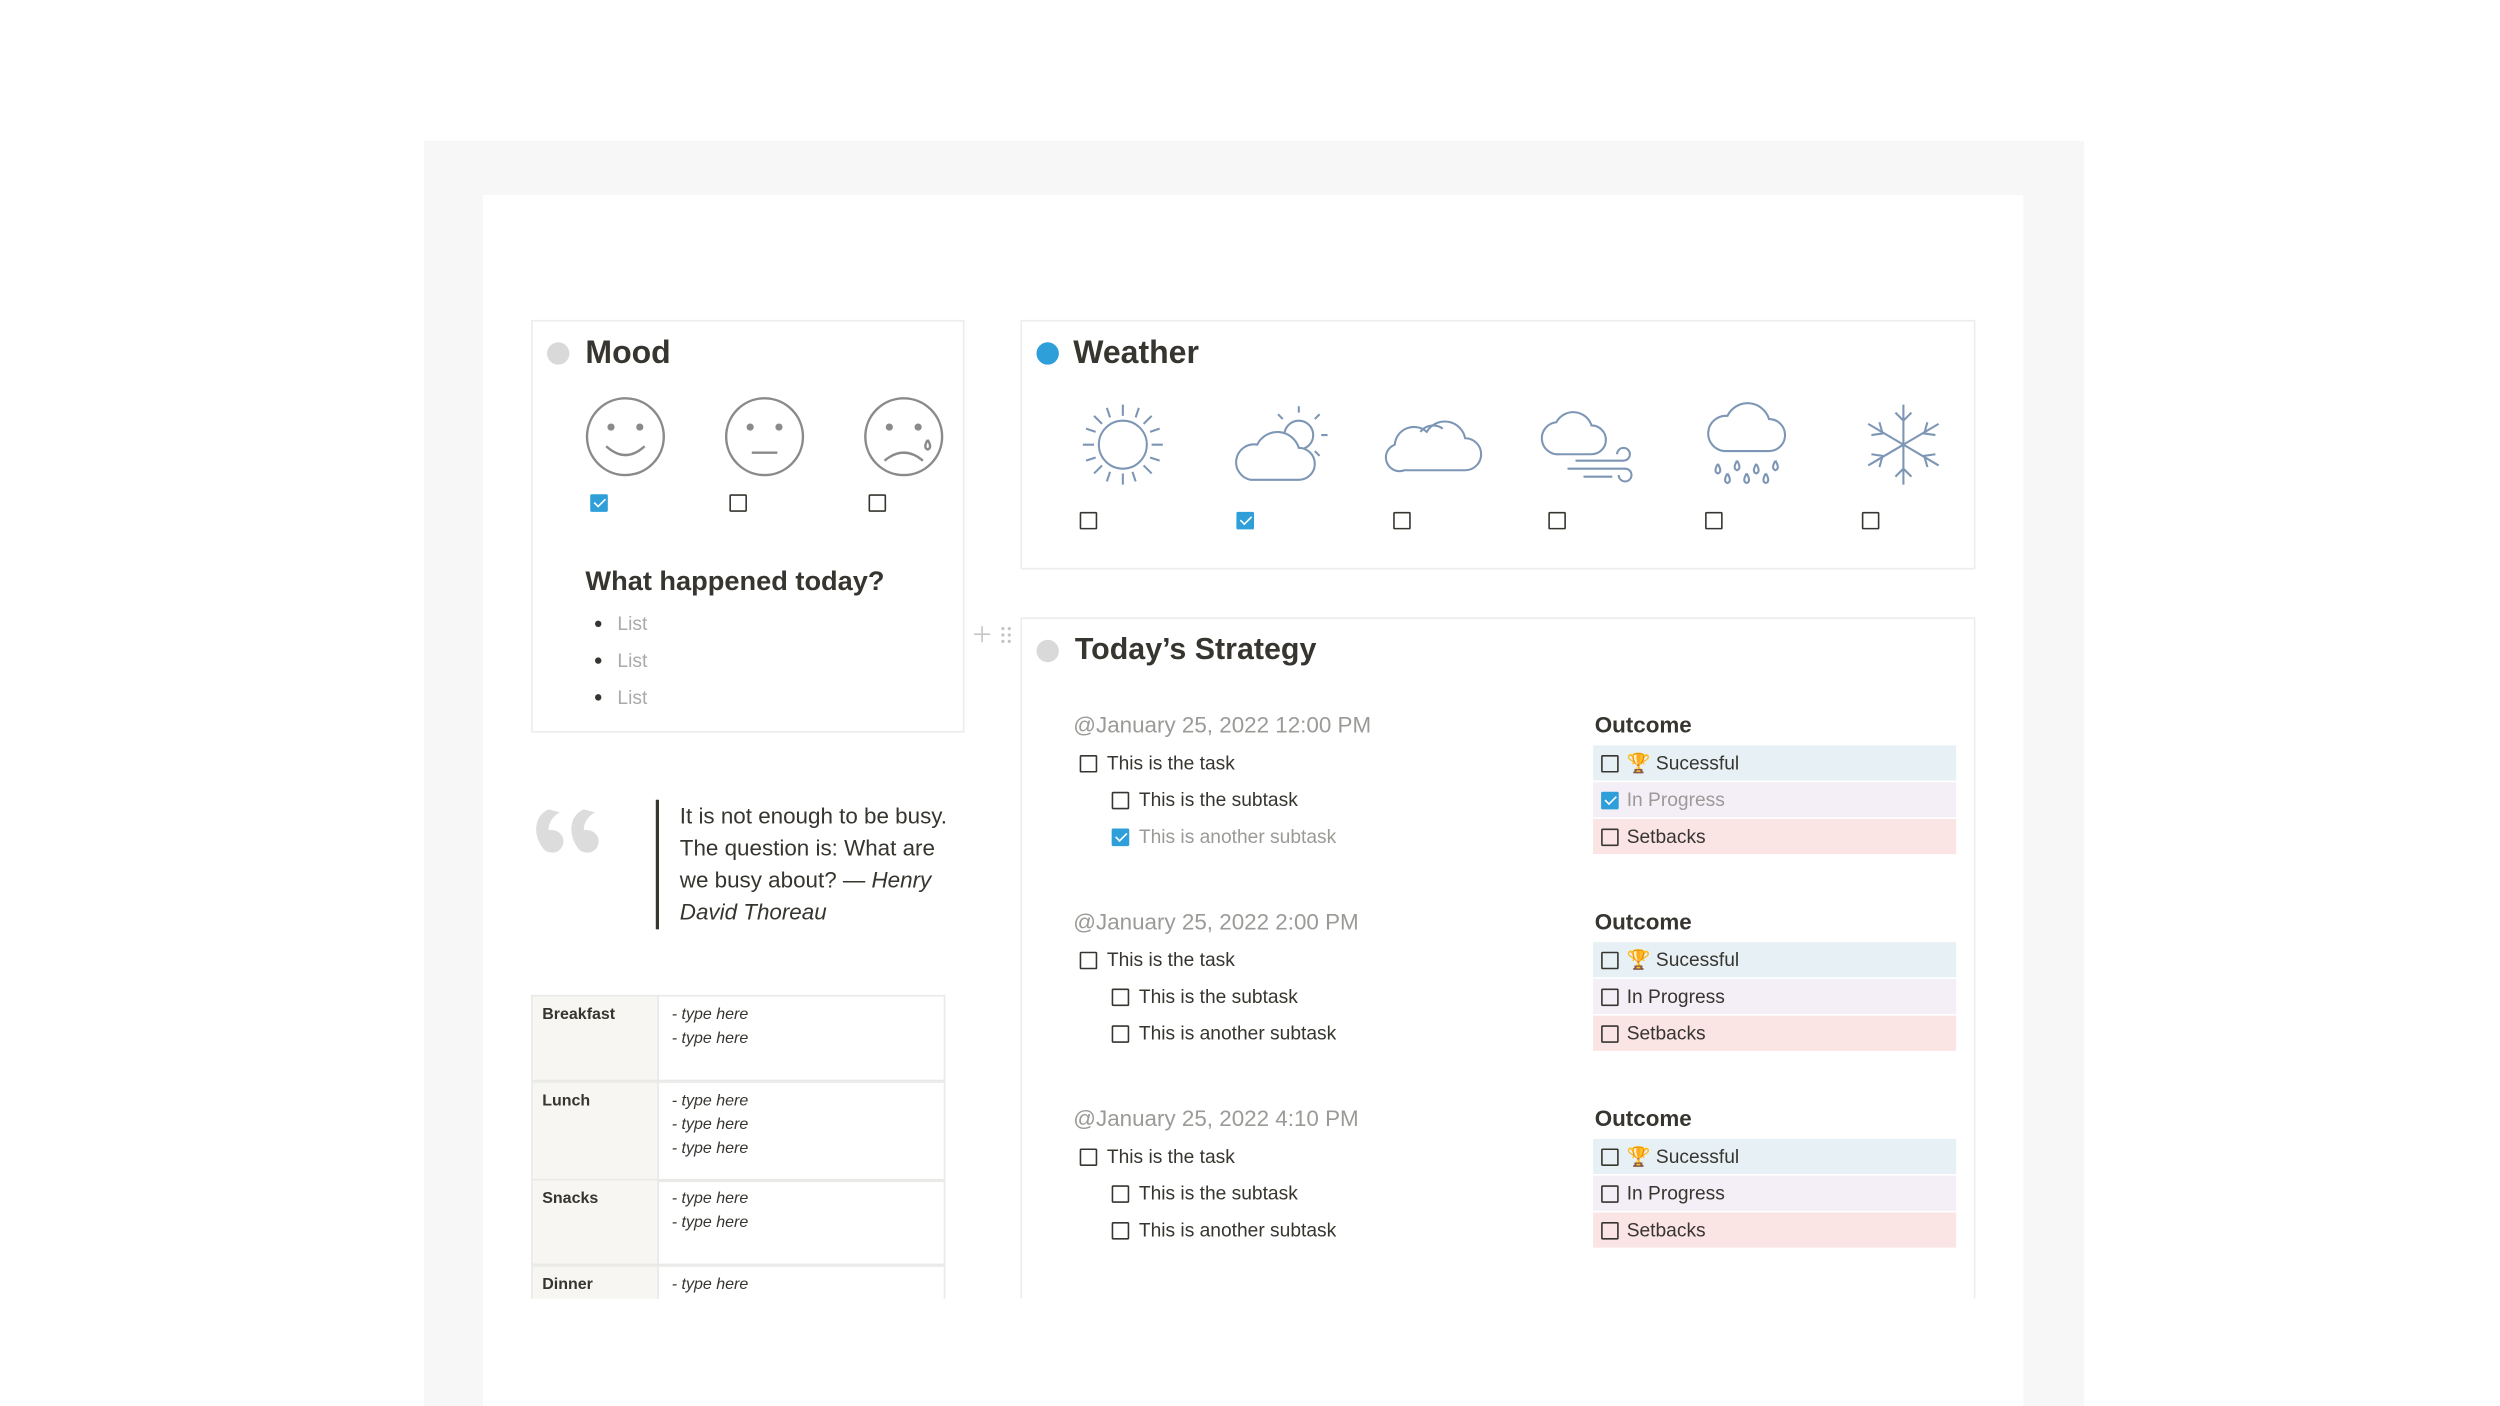  Describe the element at coordinates (558, 353) in the screenshot. I see `mood-dot` at that location.